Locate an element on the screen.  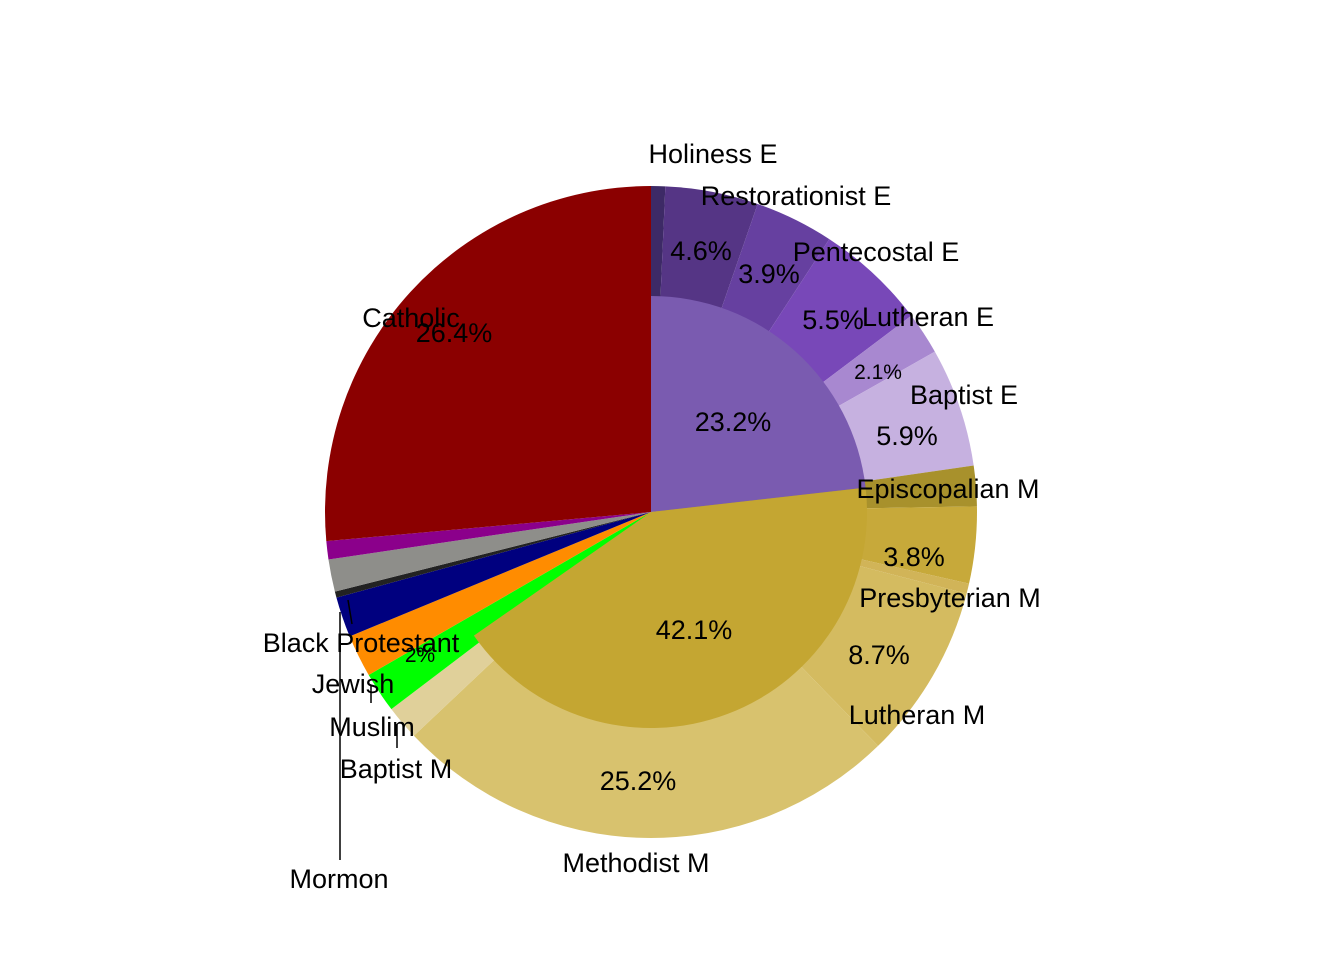
category-label-baptist-e: Baptist E is located at coordinates (964, 395).